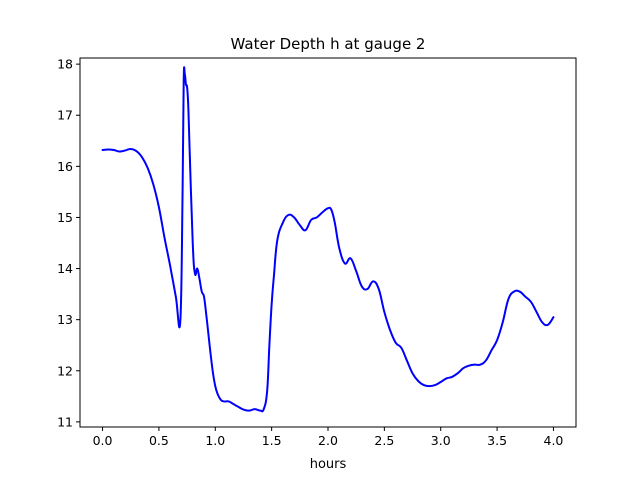 The height and width of the screenshot is (480, 640). What do you see at coordinates (497, 440) in the screenshot?
I see `x-tick-label: 3.5` at bounding box center [497, 440].